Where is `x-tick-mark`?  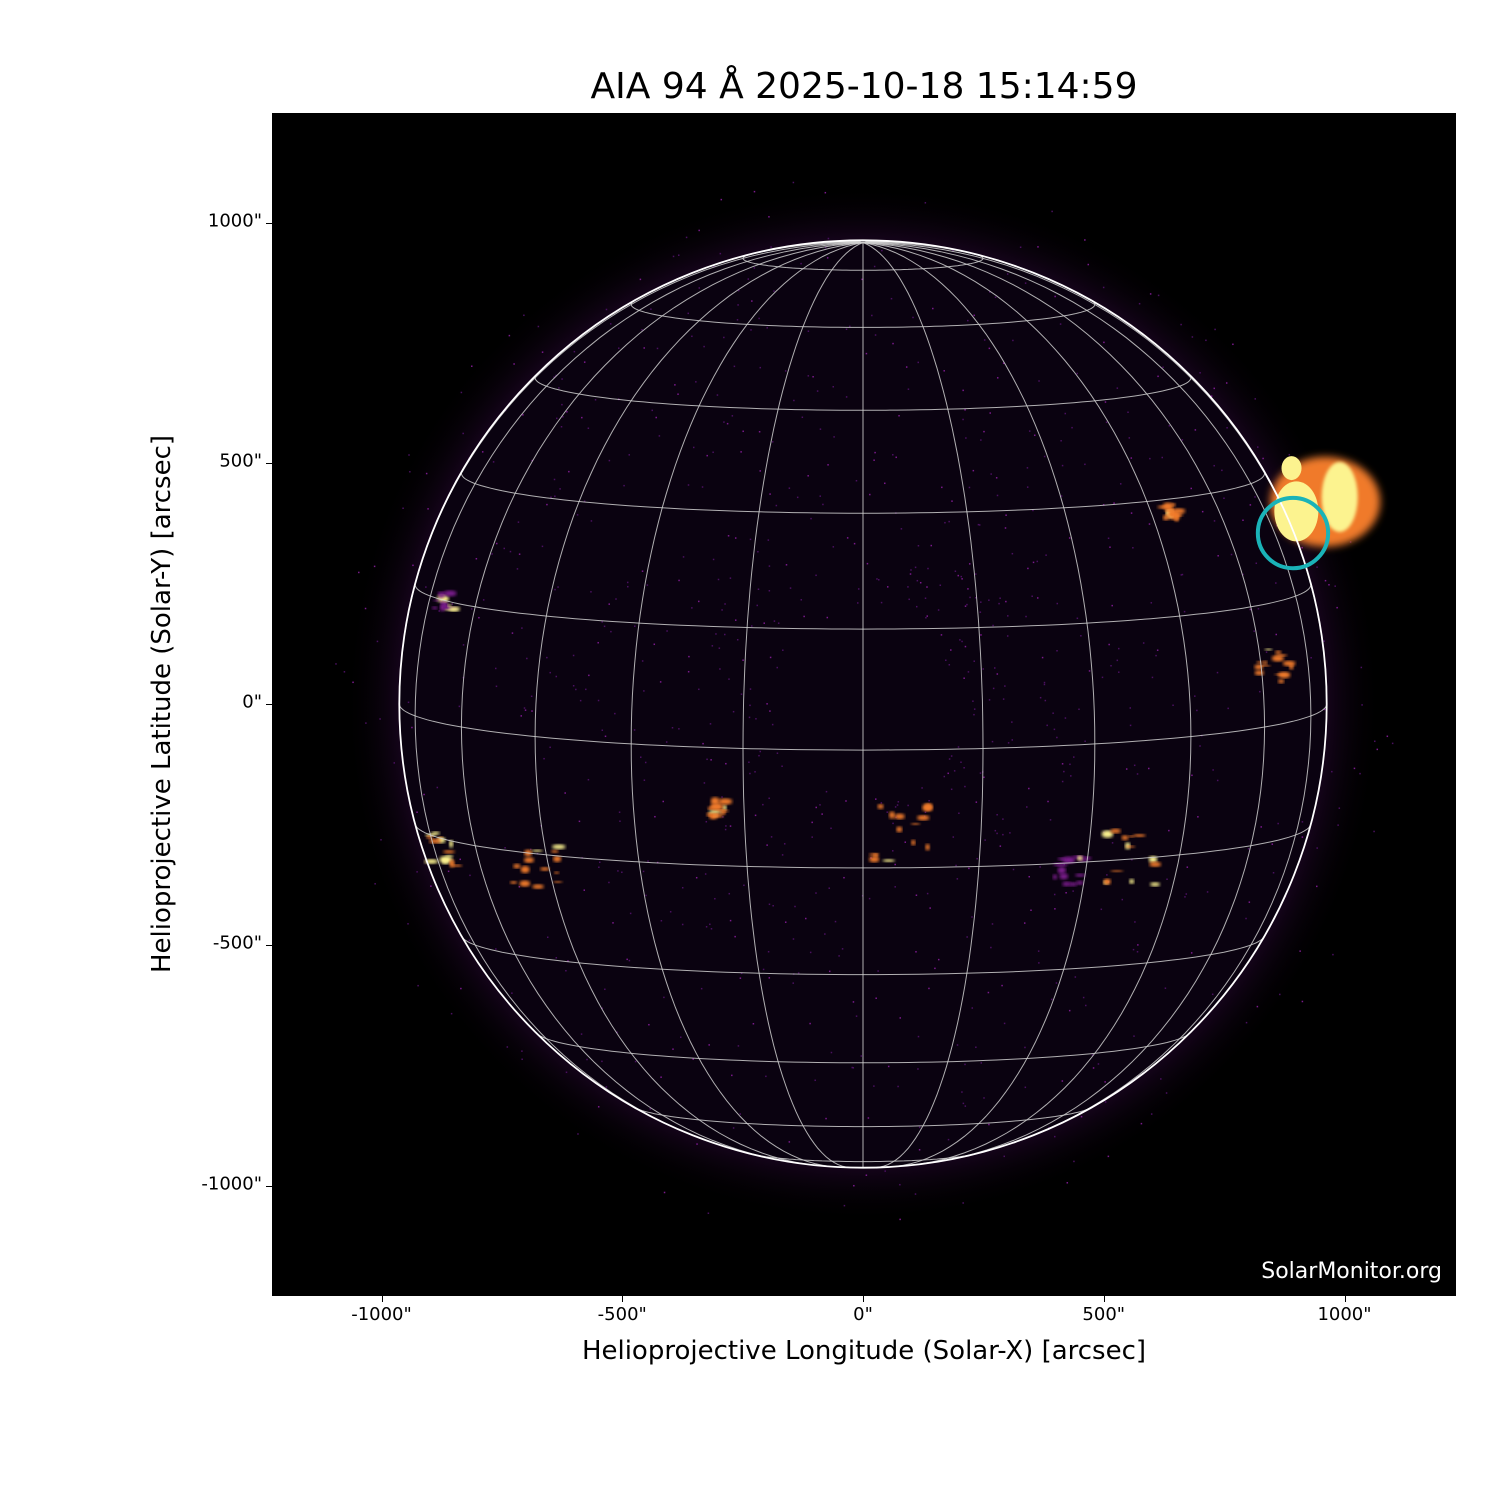
x-tick-mark is located at coordinates (1104, 1299).